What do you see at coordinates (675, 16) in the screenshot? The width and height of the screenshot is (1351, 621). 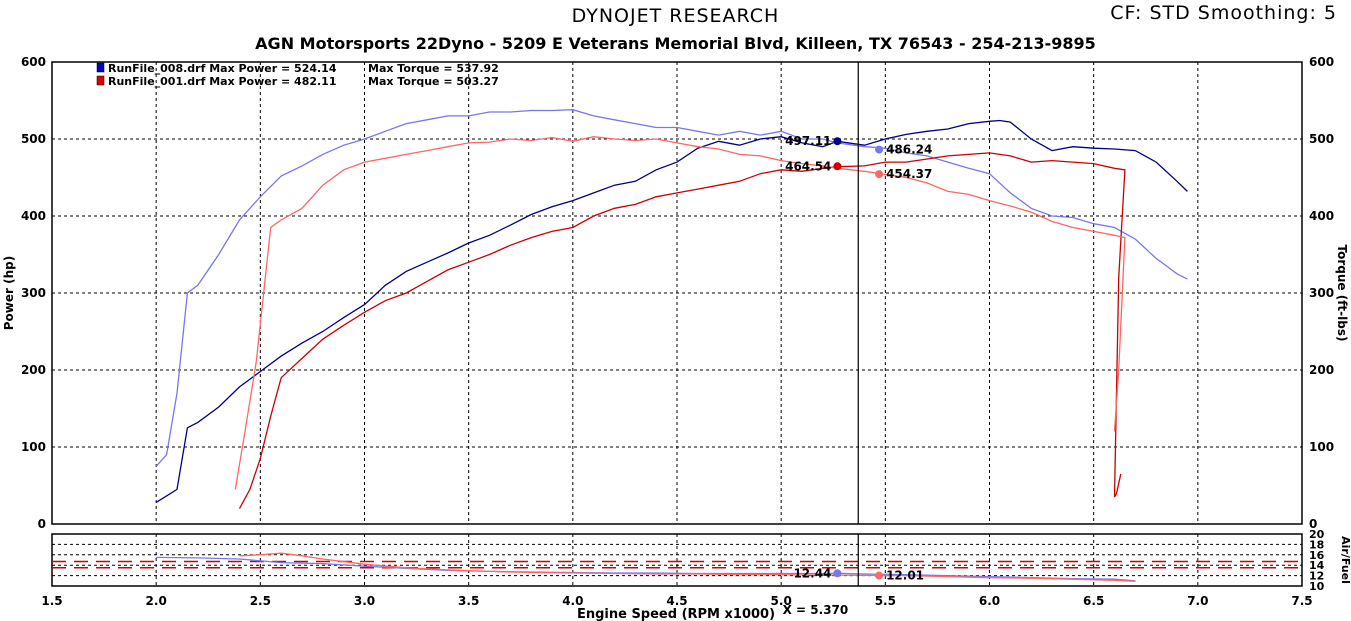 I see `brand-title: DYNOJET RESEARCH` at bounding box center [675, 16].